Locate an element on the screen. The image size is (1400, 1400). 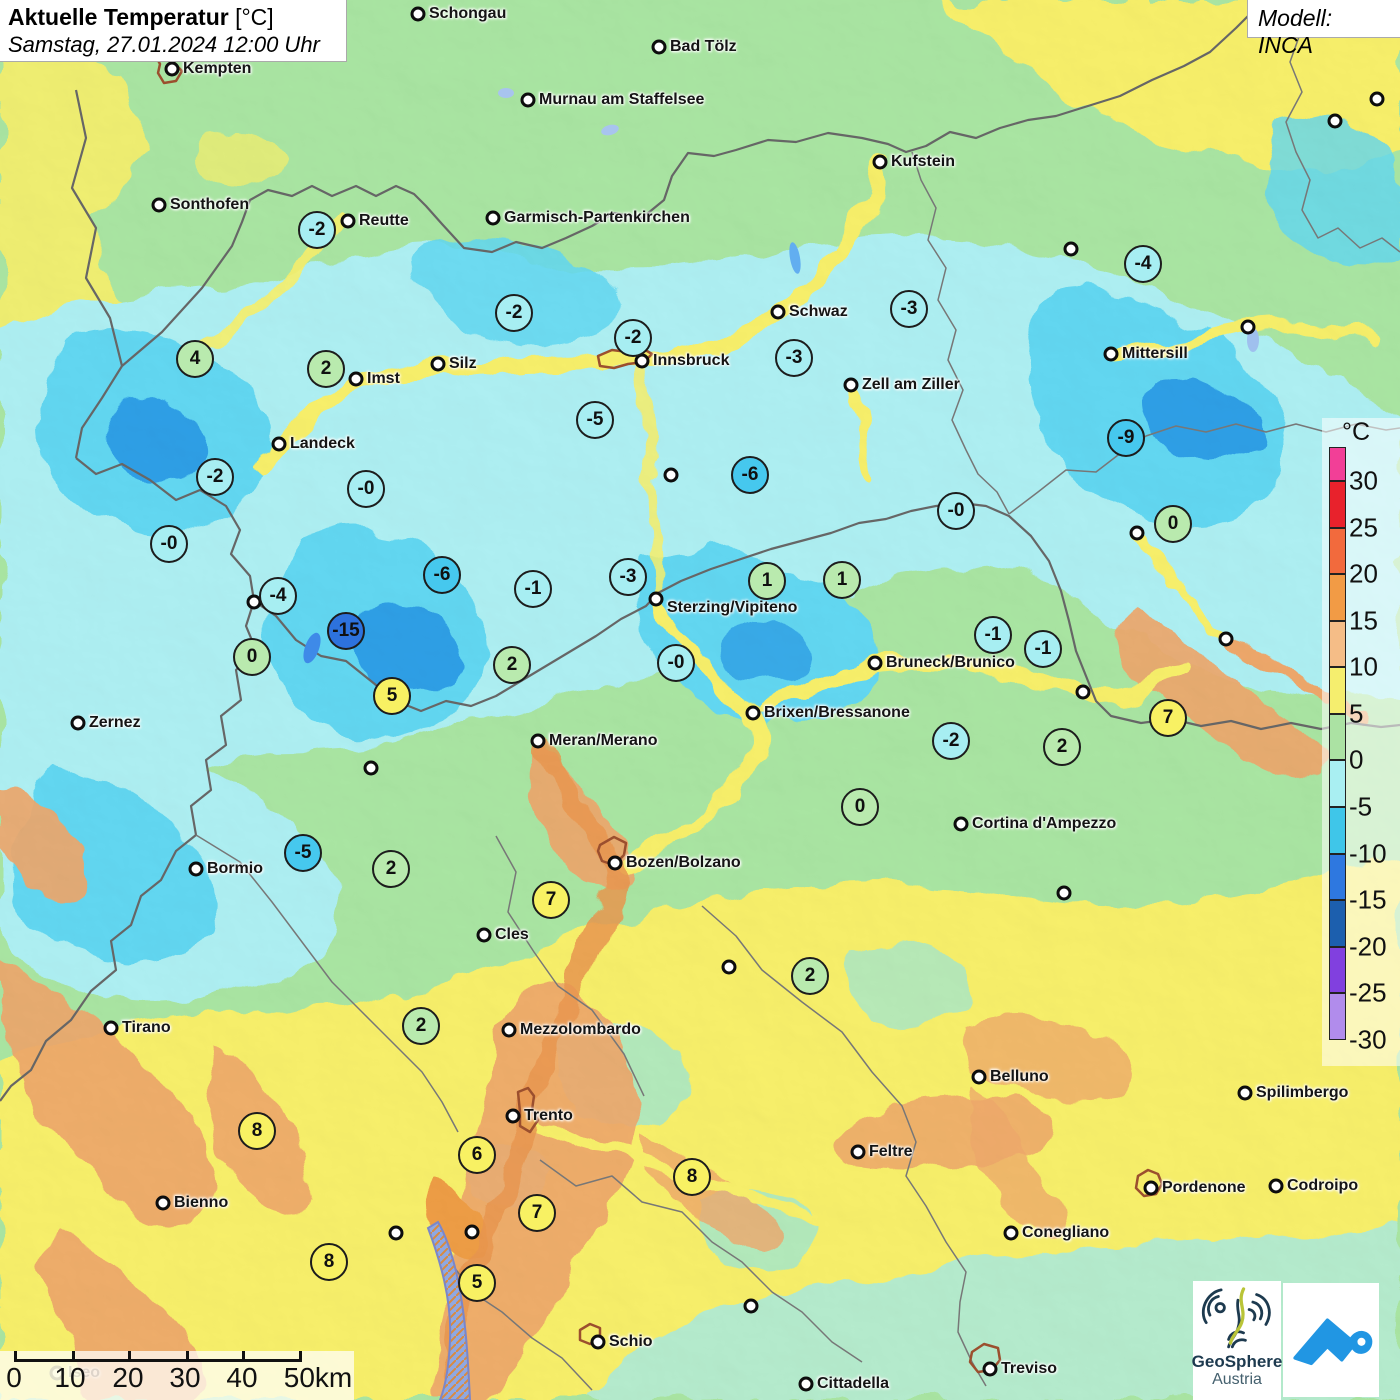
city-label: Murnau am Staffelsee is located at coordinates (622, 99).